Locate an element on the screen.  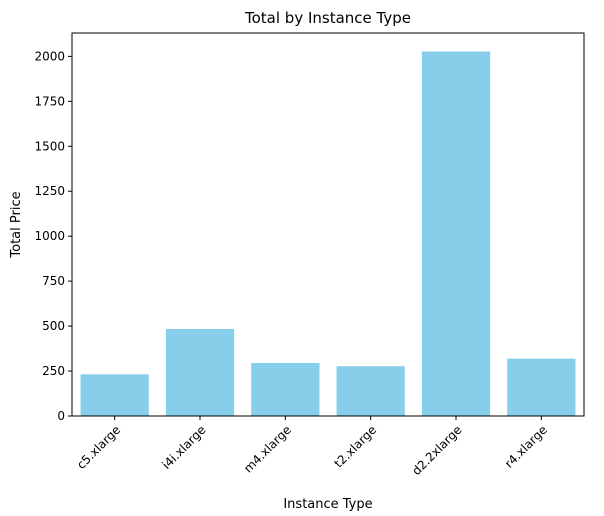
y-tick-label: 250 is located at coordinates (53, 371).